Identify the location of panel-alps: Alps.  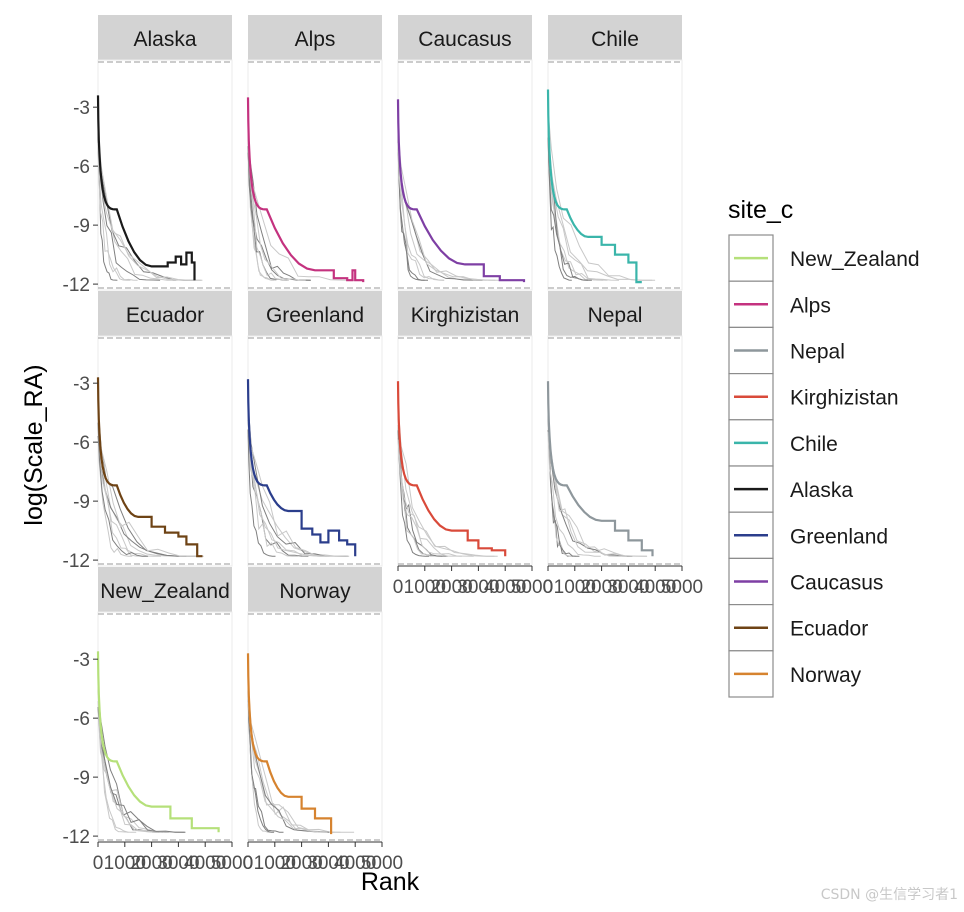
(314, 153).